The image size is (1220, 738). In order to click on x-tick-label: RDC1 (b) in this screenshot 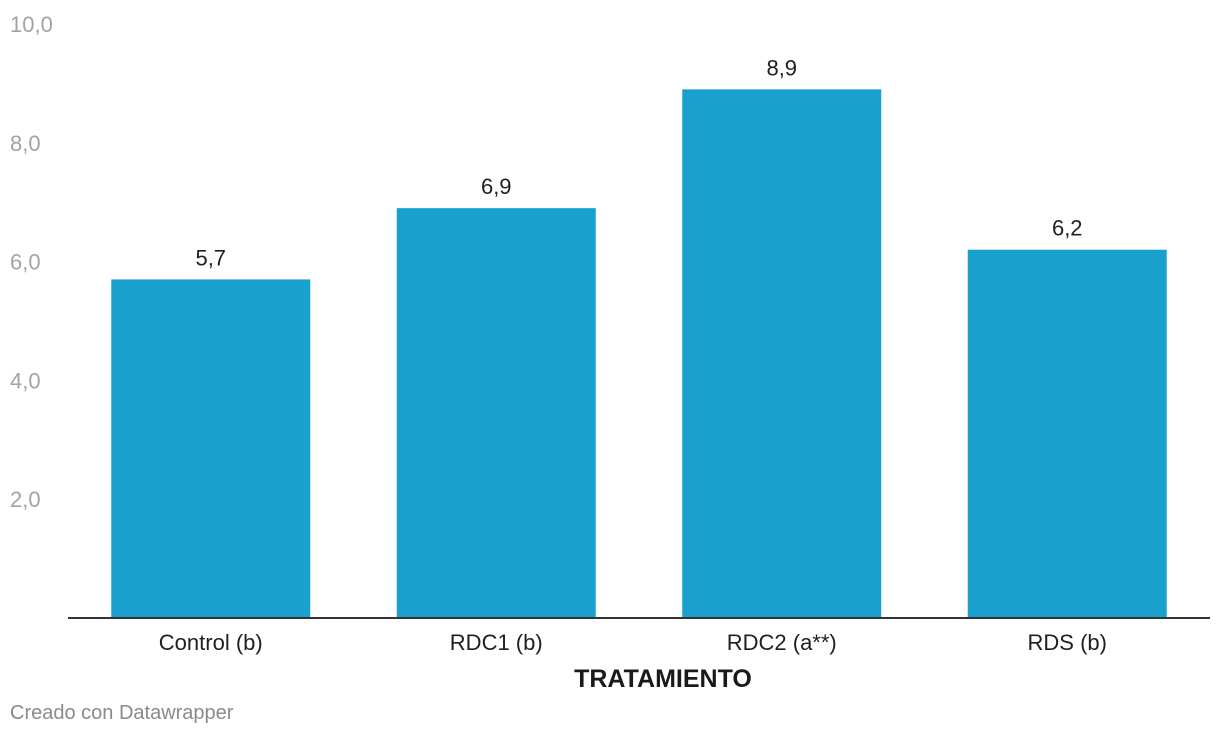, I will do `click(496, 642)`.